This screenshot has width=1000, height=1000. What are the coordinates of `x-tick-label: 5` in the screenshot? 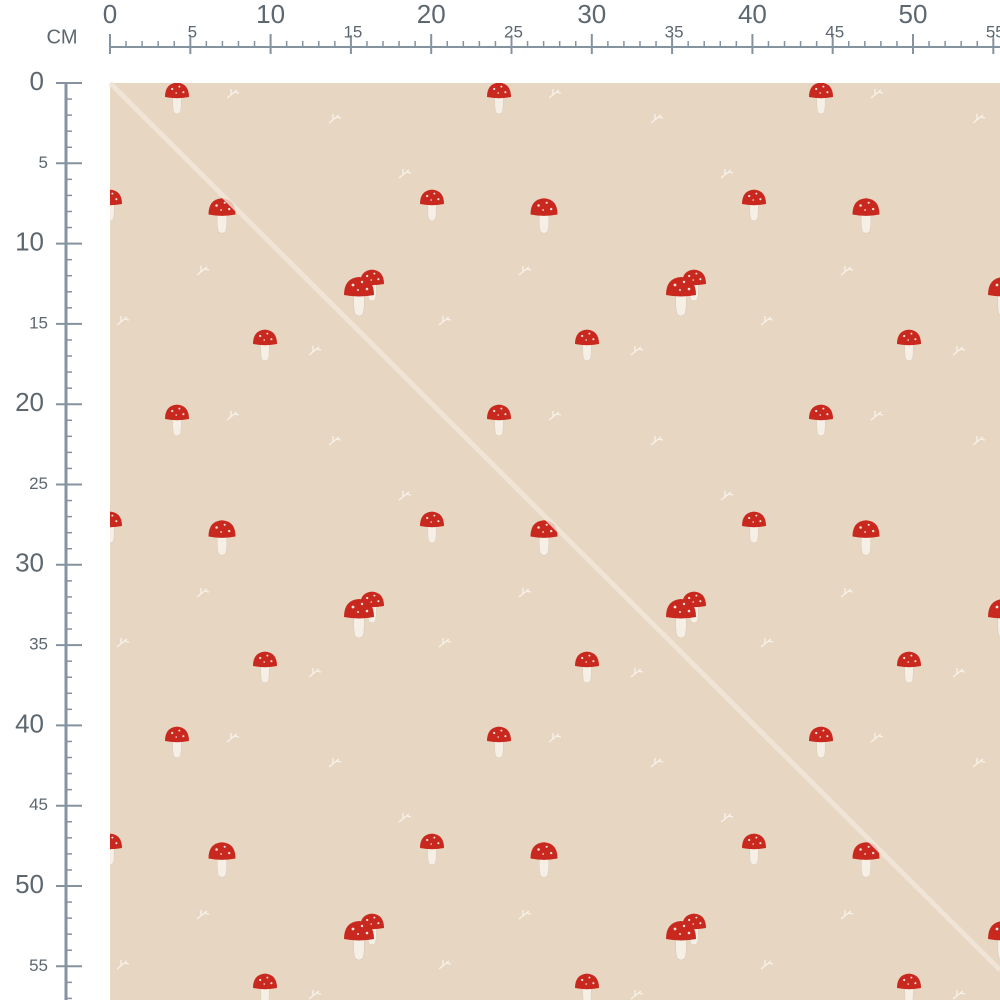 It's located at (192, 31).